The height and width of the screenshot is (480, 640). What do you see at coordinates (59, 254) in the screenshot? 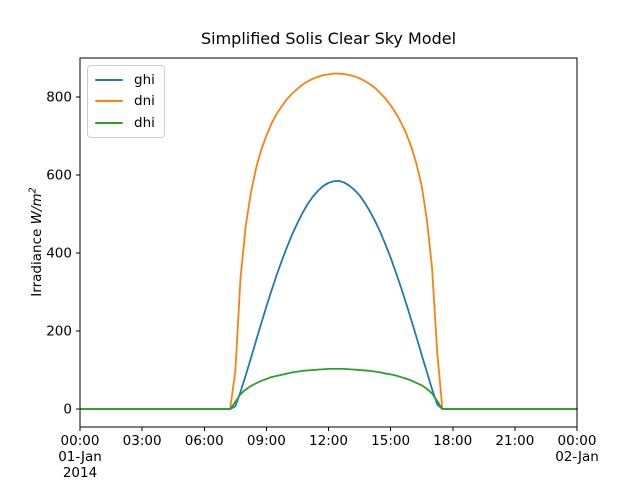
I see `y-tick-label: 400` at bounding box center [59, 254].